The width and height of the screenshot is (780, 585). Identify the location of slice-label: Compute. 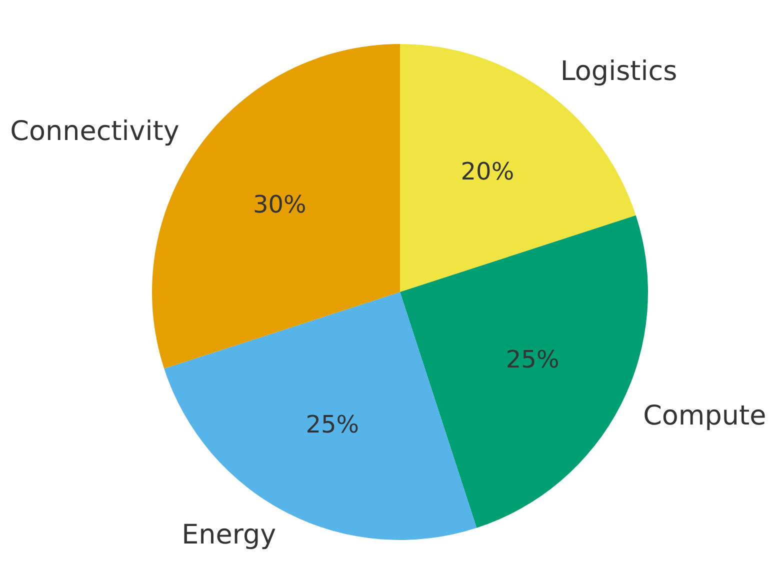
(704, 416).